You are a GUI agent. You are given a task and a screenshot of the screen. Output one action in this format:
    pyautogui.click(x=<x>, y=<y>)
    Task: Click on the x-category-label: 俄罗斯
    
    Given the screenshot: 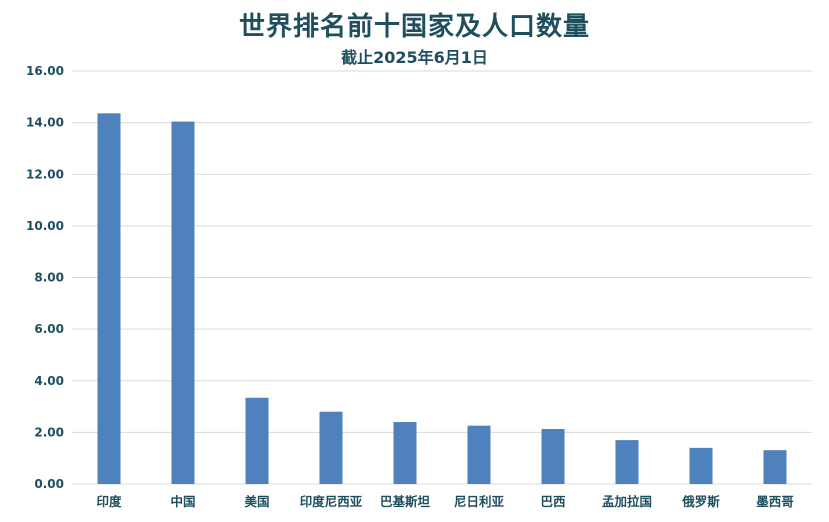 What is the action you would take?
    pyautogui.click(x=700, y=501)
    